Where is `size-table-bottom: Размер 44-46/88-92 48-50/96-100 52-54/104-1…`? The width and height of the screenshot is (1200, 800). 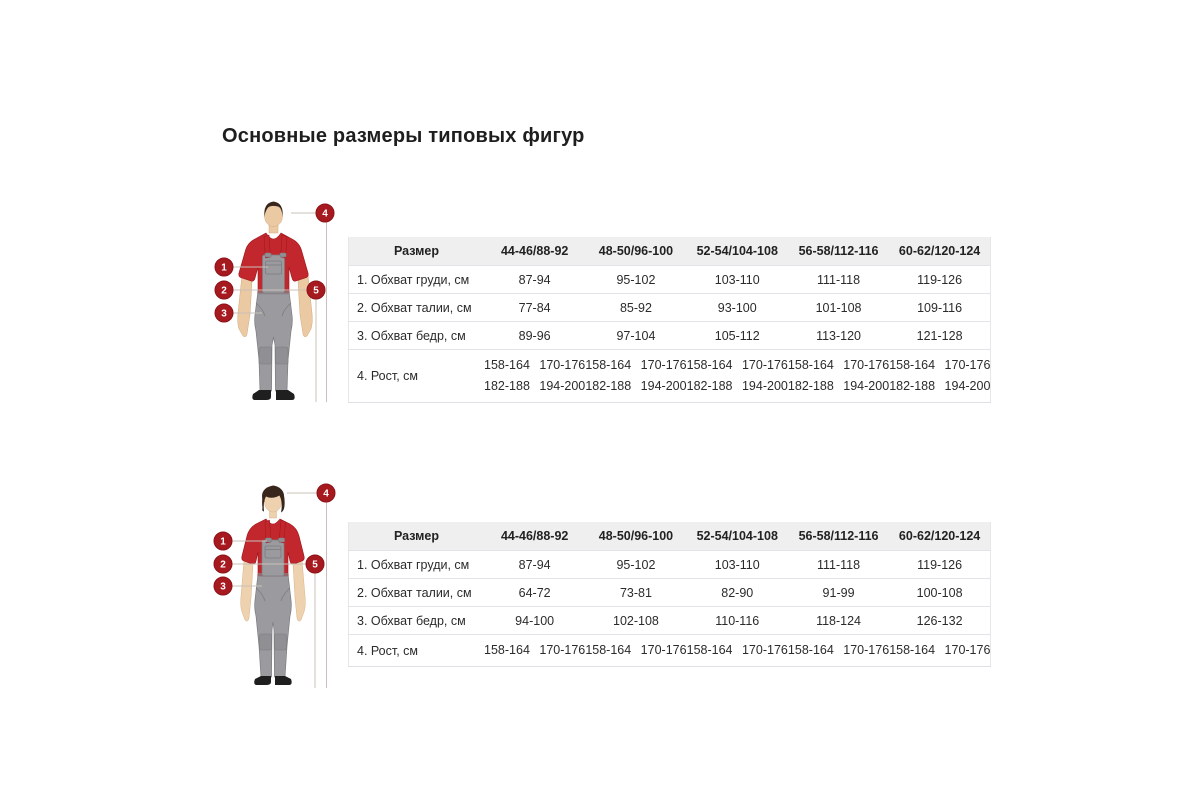 size-table-bottom: Размер 44-46/88-92 48-50/96-100 52-54/104-1… is located at coordinates (669, 594).